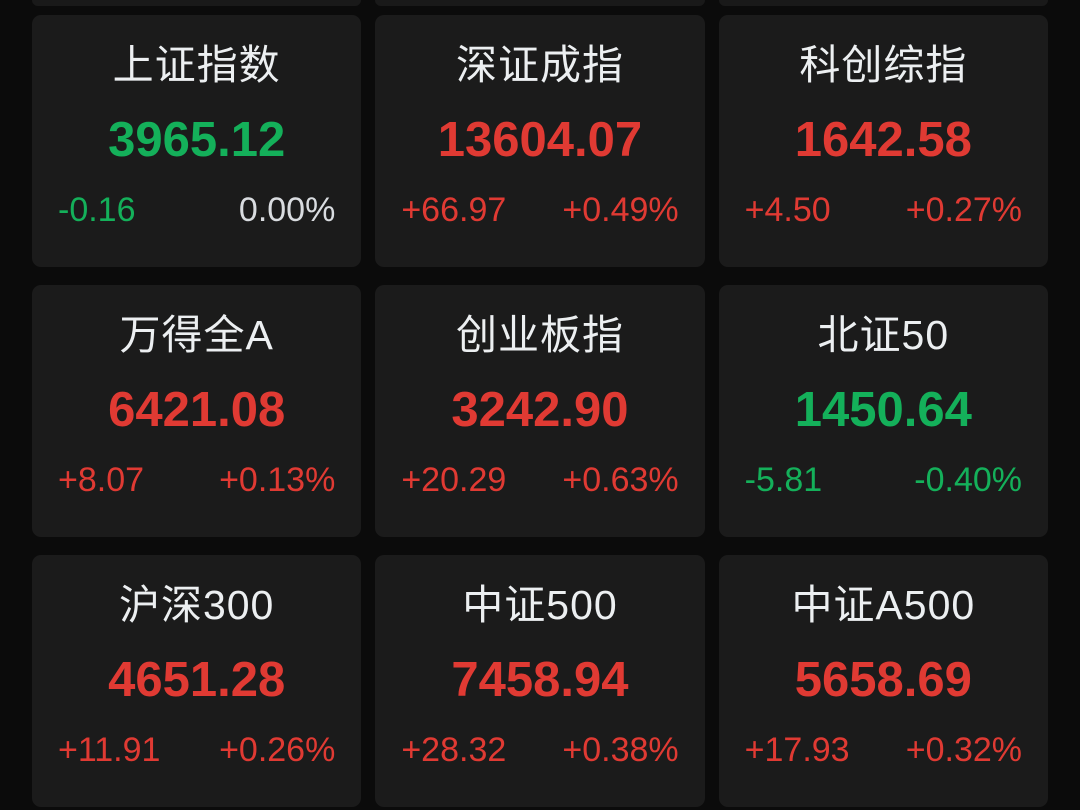  What do you see at coordinates (883, 605) in the screenshot?
I see `index-name: 中证A500` at bounding box center [883, 605].